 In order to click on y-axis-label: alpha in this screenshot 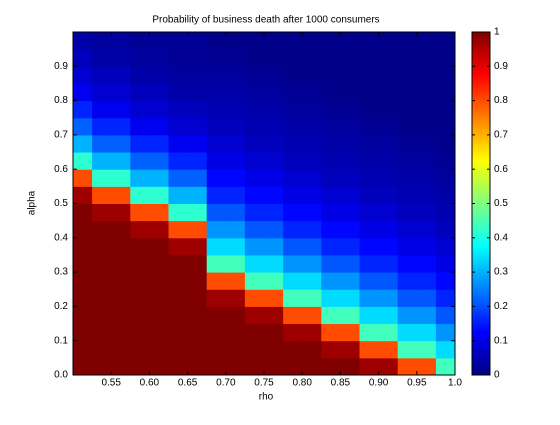, I will do `click(32, 202)`.